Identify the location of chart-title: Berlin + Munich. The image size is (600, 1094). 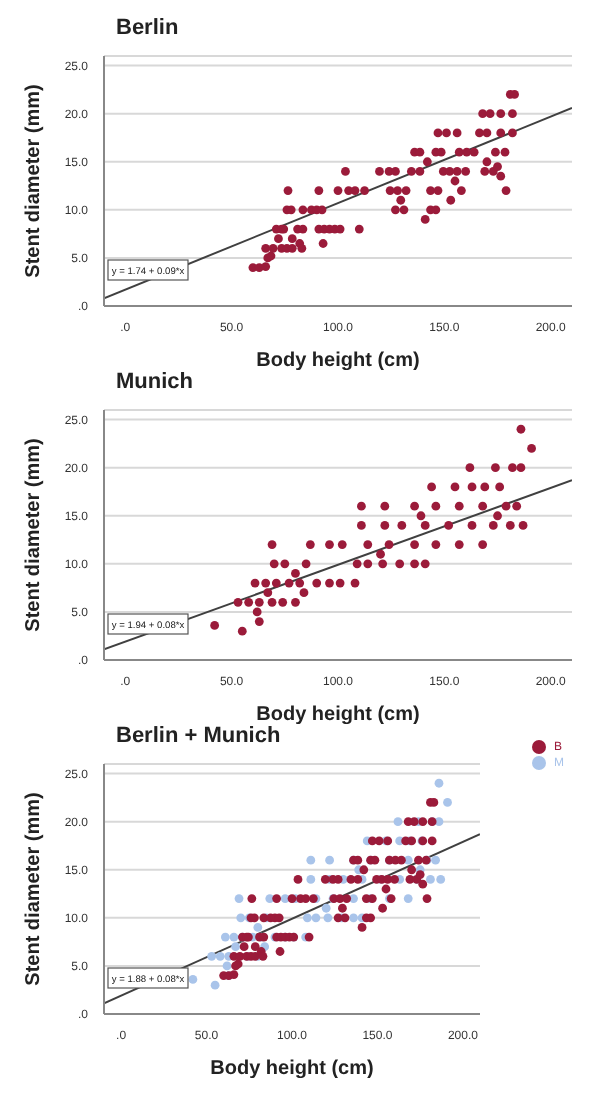
(198, 737).